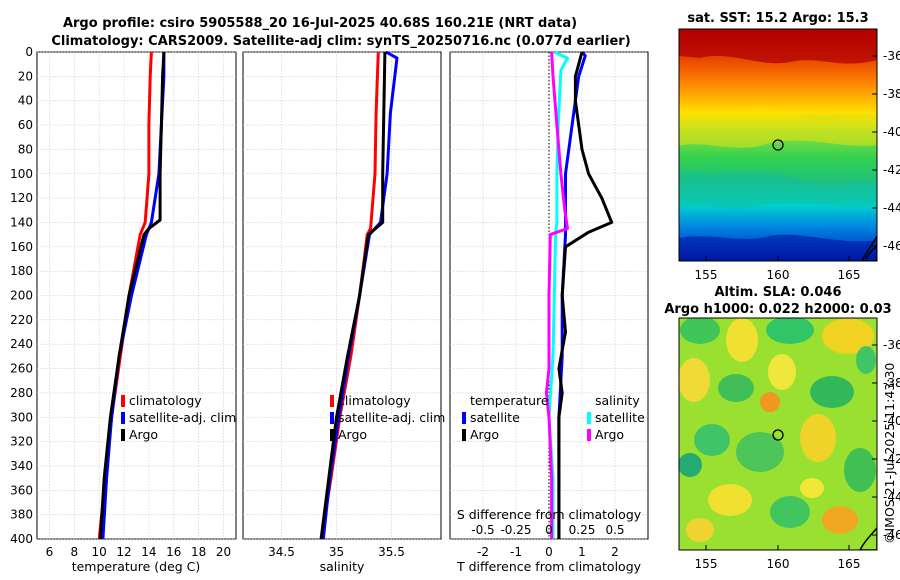 This screenshot has width=900, height=580. I want to click on x-tick-label: 35, so click(336, 552).